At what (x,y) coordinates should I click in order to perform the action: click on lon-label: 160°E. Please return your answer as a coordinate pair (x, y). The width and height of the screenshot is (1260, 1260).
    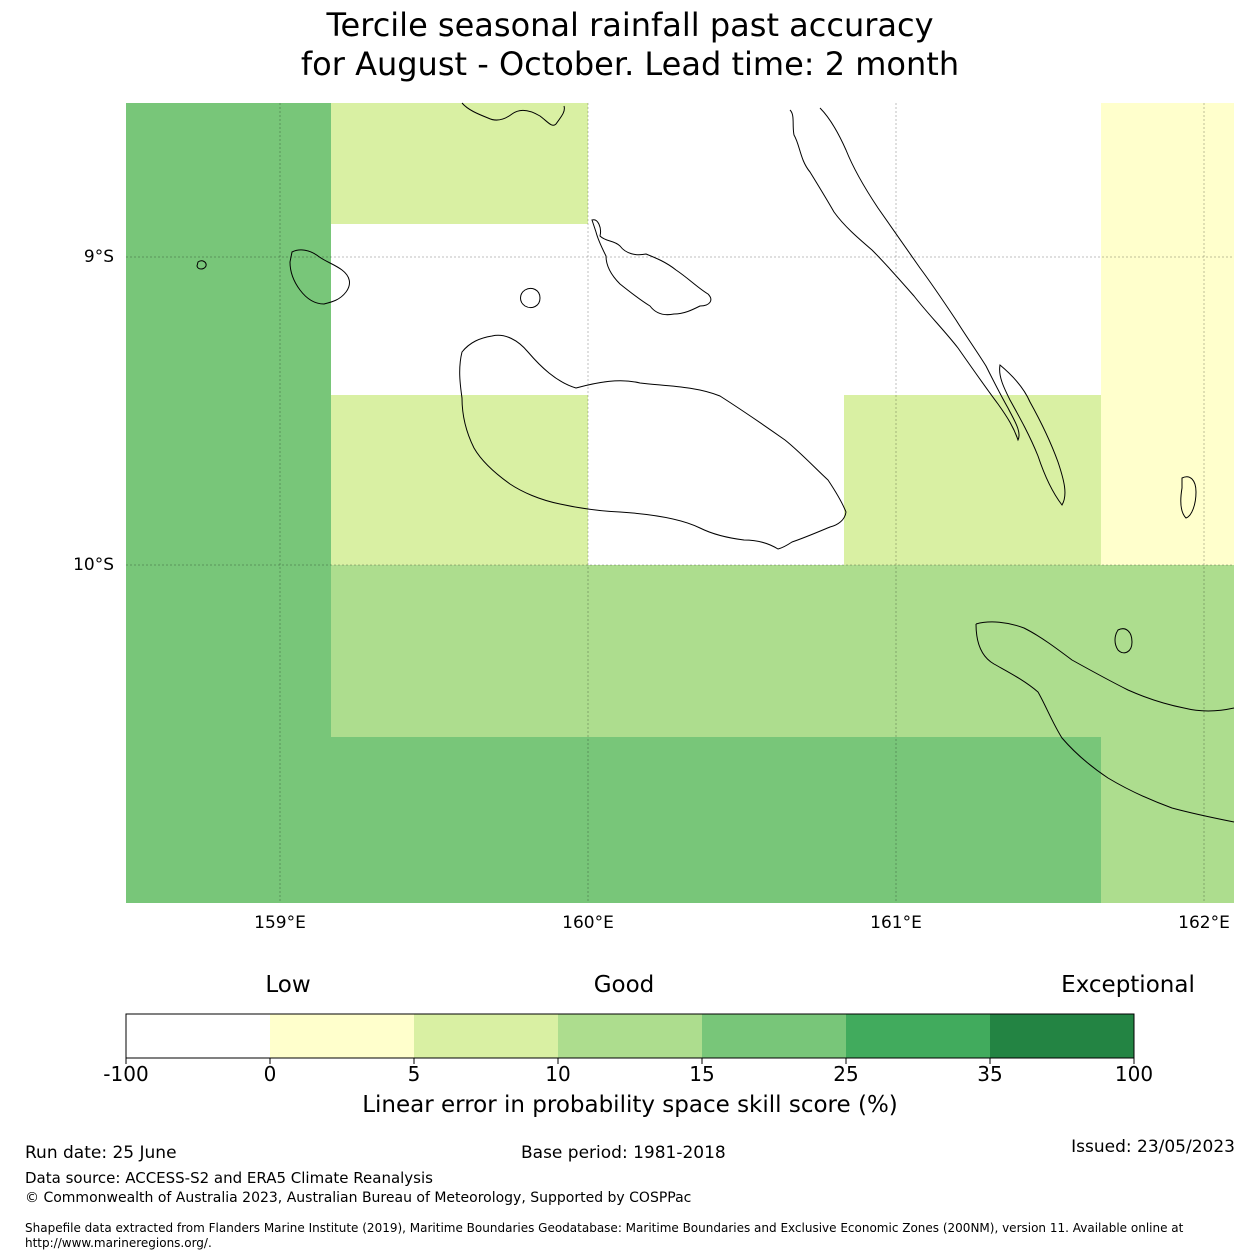
    Looking at the image, I should click on (588, 923).